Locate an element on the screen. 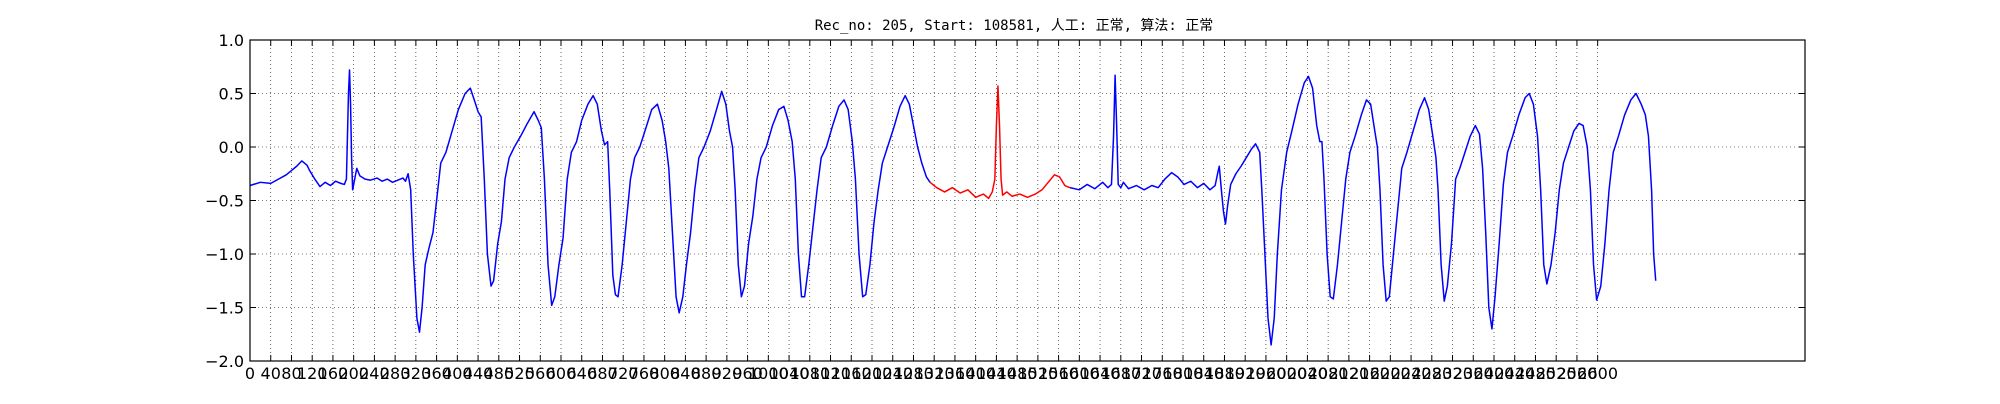 The image size is (2000, 404). y-tick-label: −1.5 is located at coordinates (224, 308).